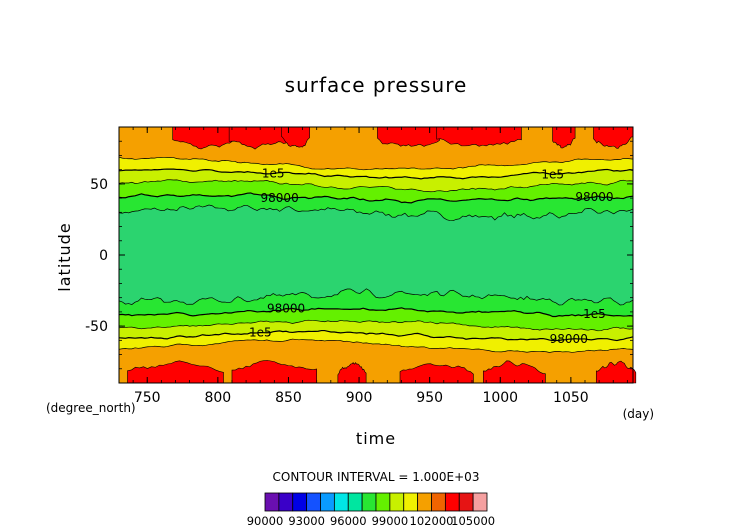  I want to click on y-tick-label: 0, so click(103, 256).